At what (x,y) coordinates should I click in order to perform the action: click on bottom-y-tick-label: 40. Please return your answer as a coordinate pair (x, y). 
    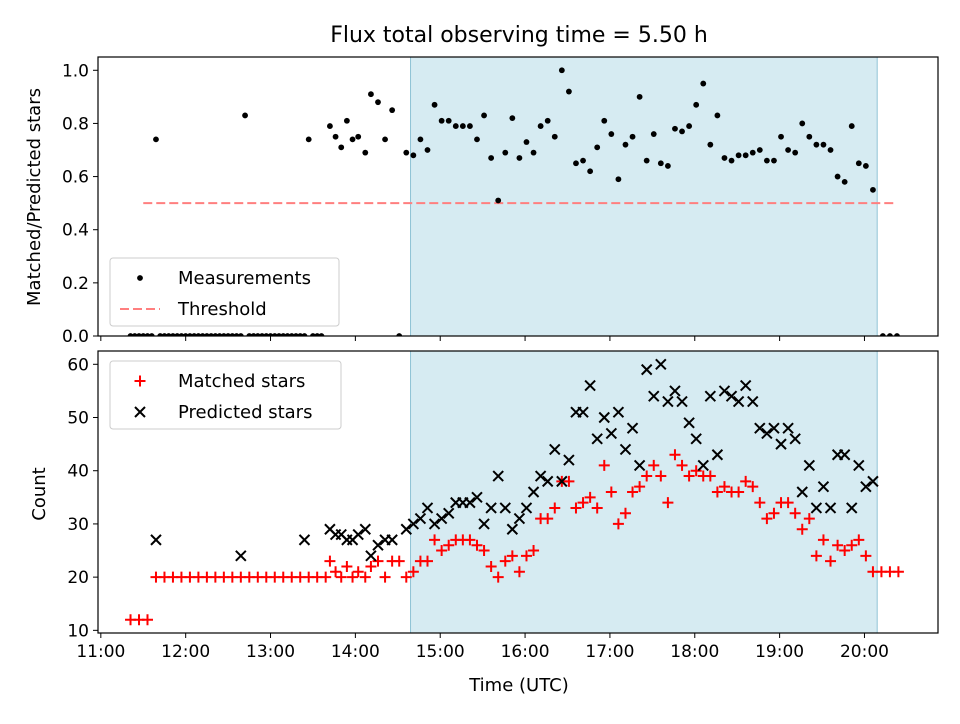
    Looking at the image, I should click on (78, 472).